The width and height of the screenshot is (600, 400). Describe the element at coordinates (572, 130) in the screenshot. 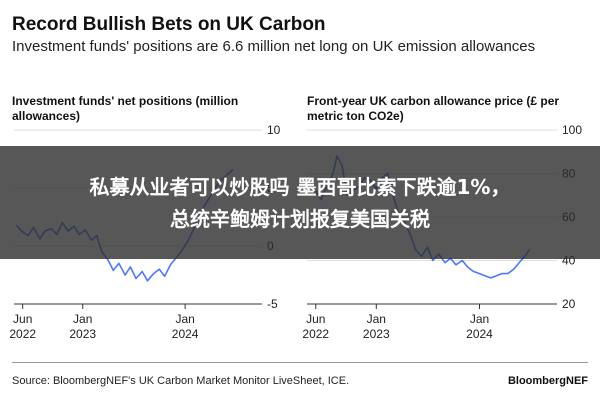

I see `y-tick-label: 100` at that location.